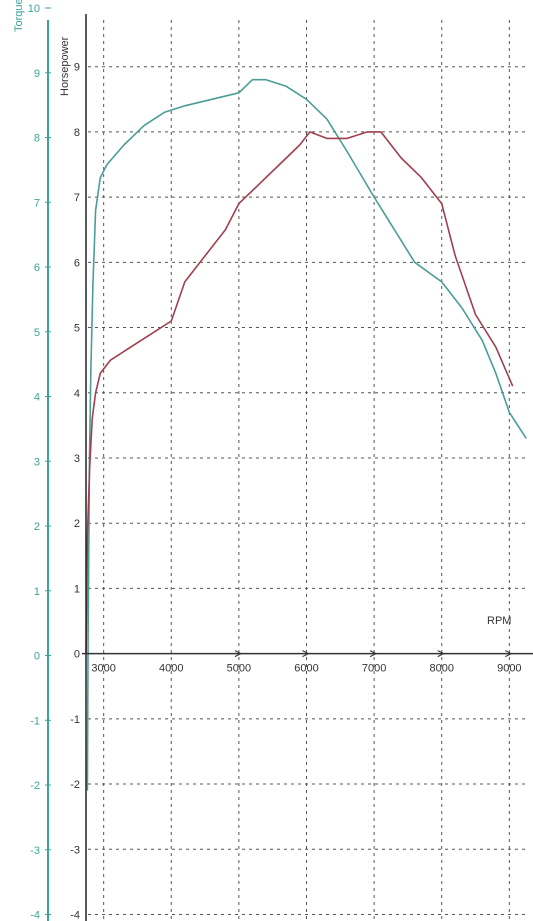  What do you see at coordinates (37, 527) in the screenshot?
I see `torque-tick-label: 2` at bounding box center [37, 527].